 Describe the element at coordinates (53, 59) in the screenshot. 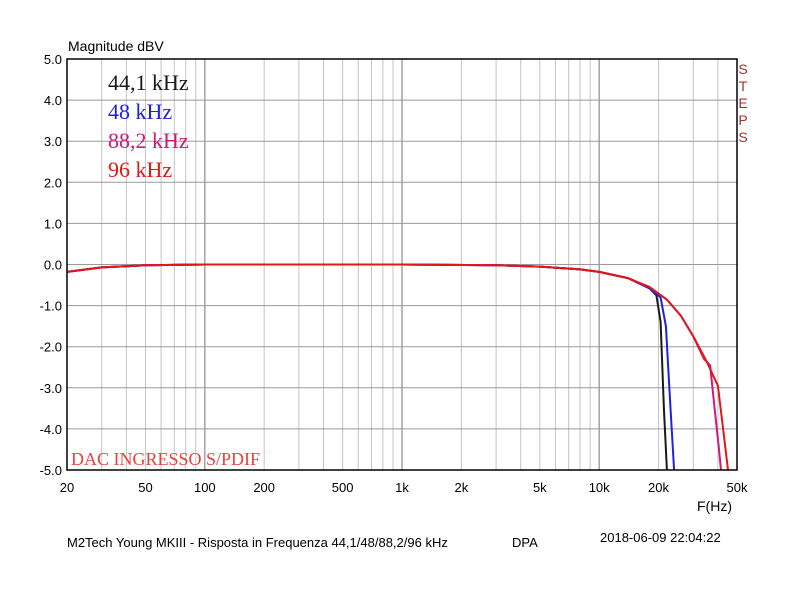

I see `y-tick-label: 5.0` at that location.